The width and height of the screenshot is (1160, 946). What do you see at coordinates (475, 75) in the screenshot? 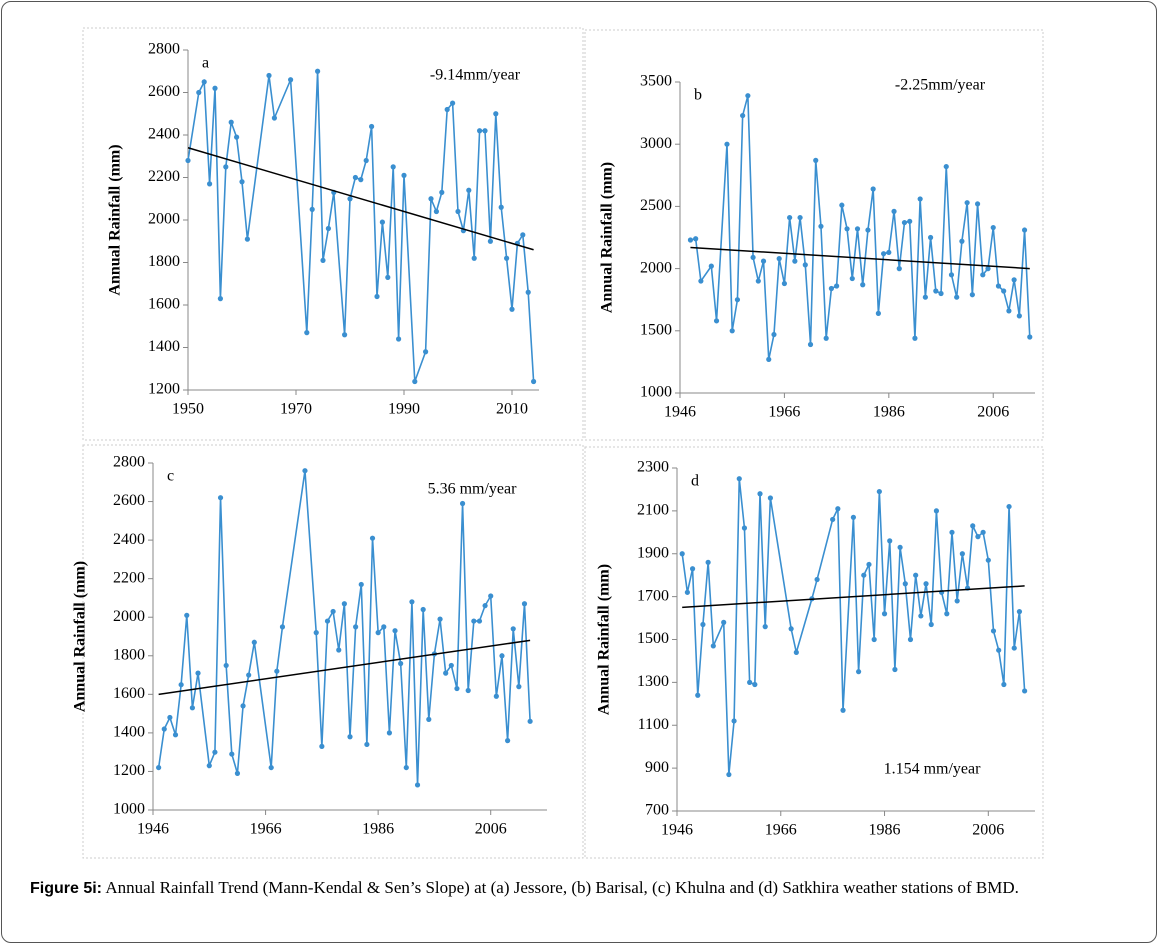
I see `trend-annotation: -9.14mm/year` at bounding box center [475, 75].